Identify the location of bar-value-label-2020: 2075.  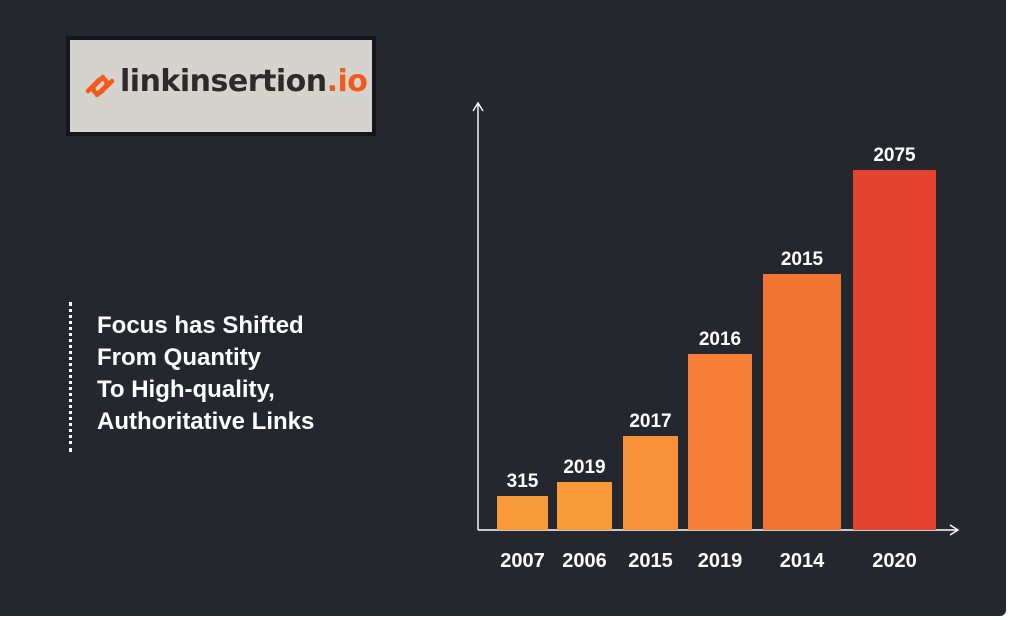
(894, 155).